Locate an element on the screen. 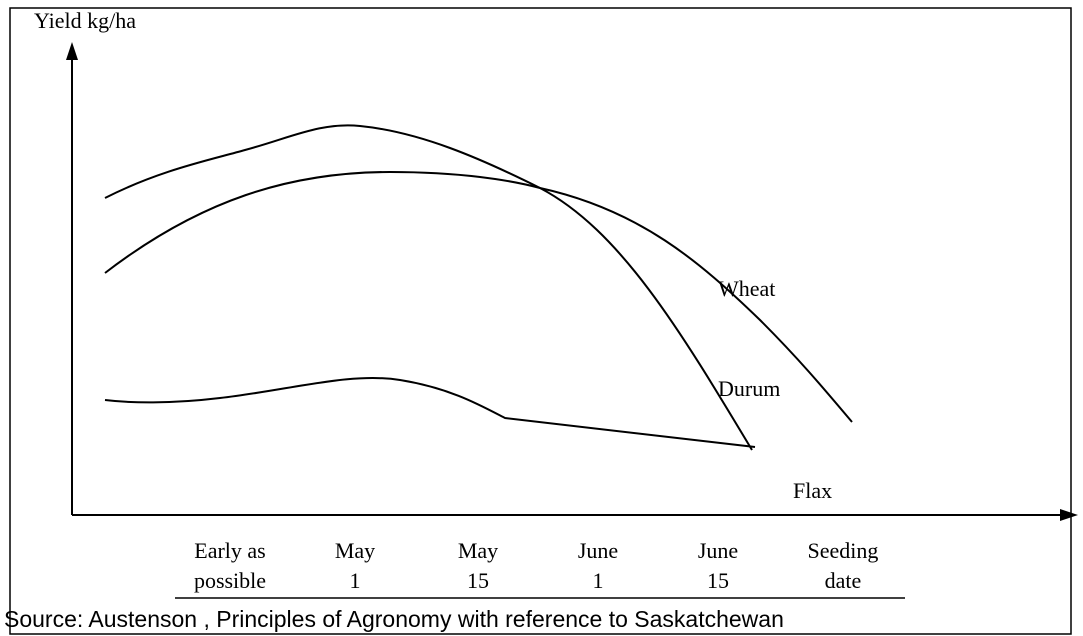 The height and width of the screenshot is (636, 1083). curve-flax is located at coordinates (430, 412).